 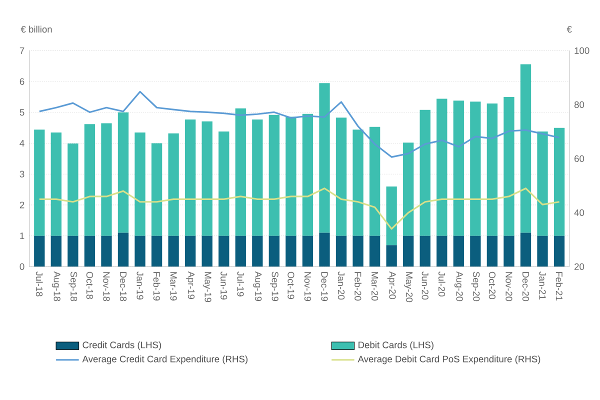 I want to click on x-tick-label: Feb-20, so click(x=358, y=286).